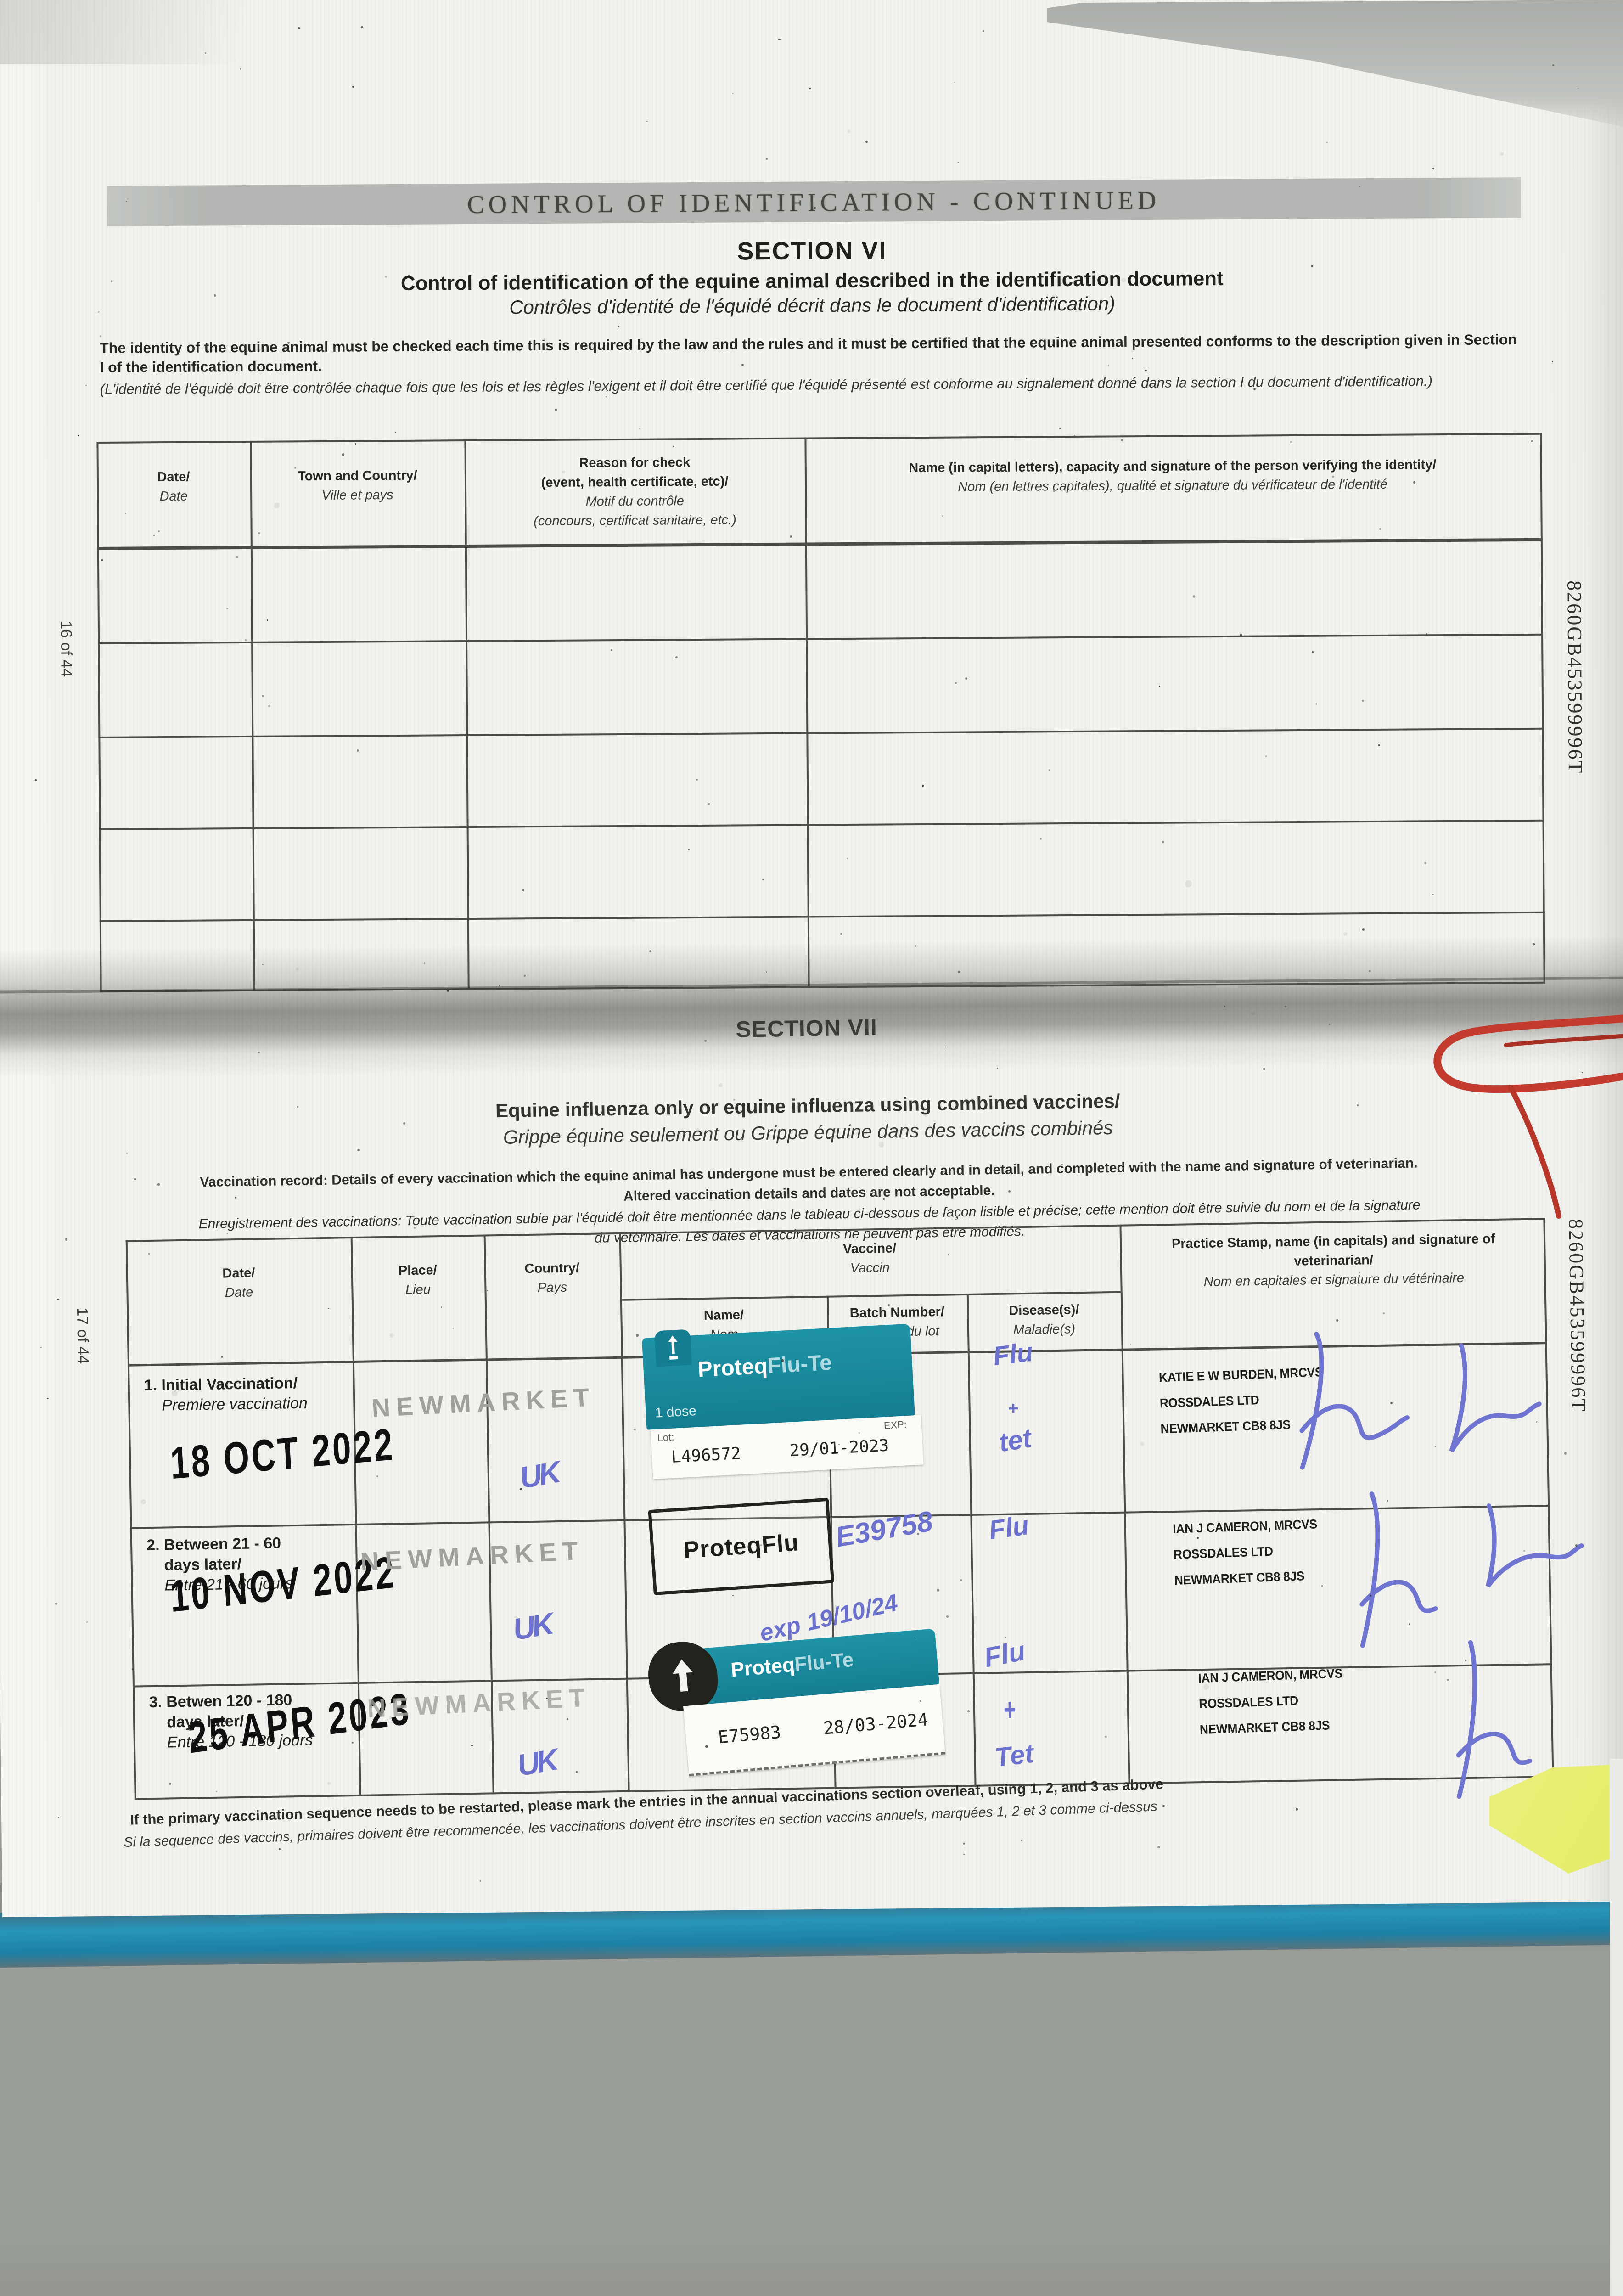  What do you see at coordinates (1542, 708) in the screenshot?
I see `s6-col-line-right` at bounding box center [1542, 708].